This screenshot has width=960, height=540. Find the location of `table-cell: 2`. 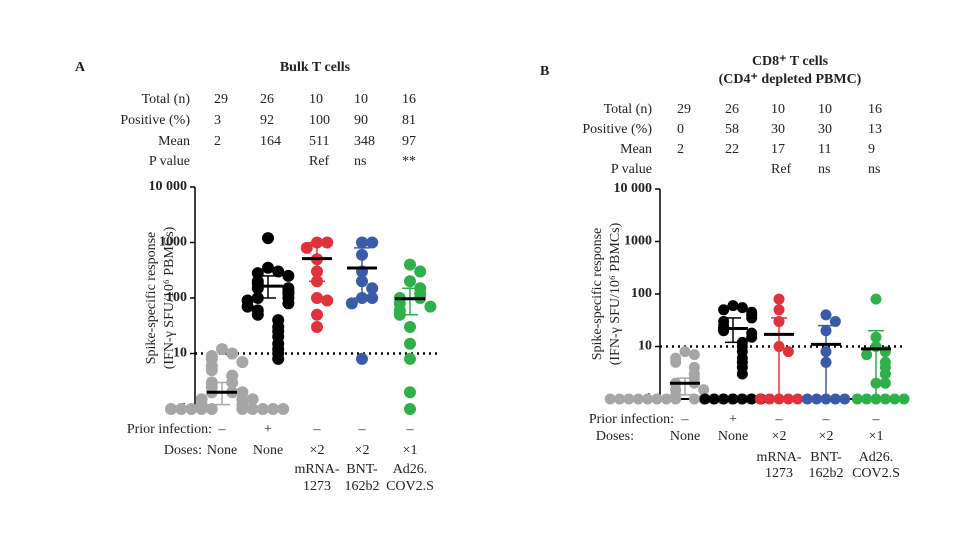

table-cell: 2 is located at coordinates (217, 141).